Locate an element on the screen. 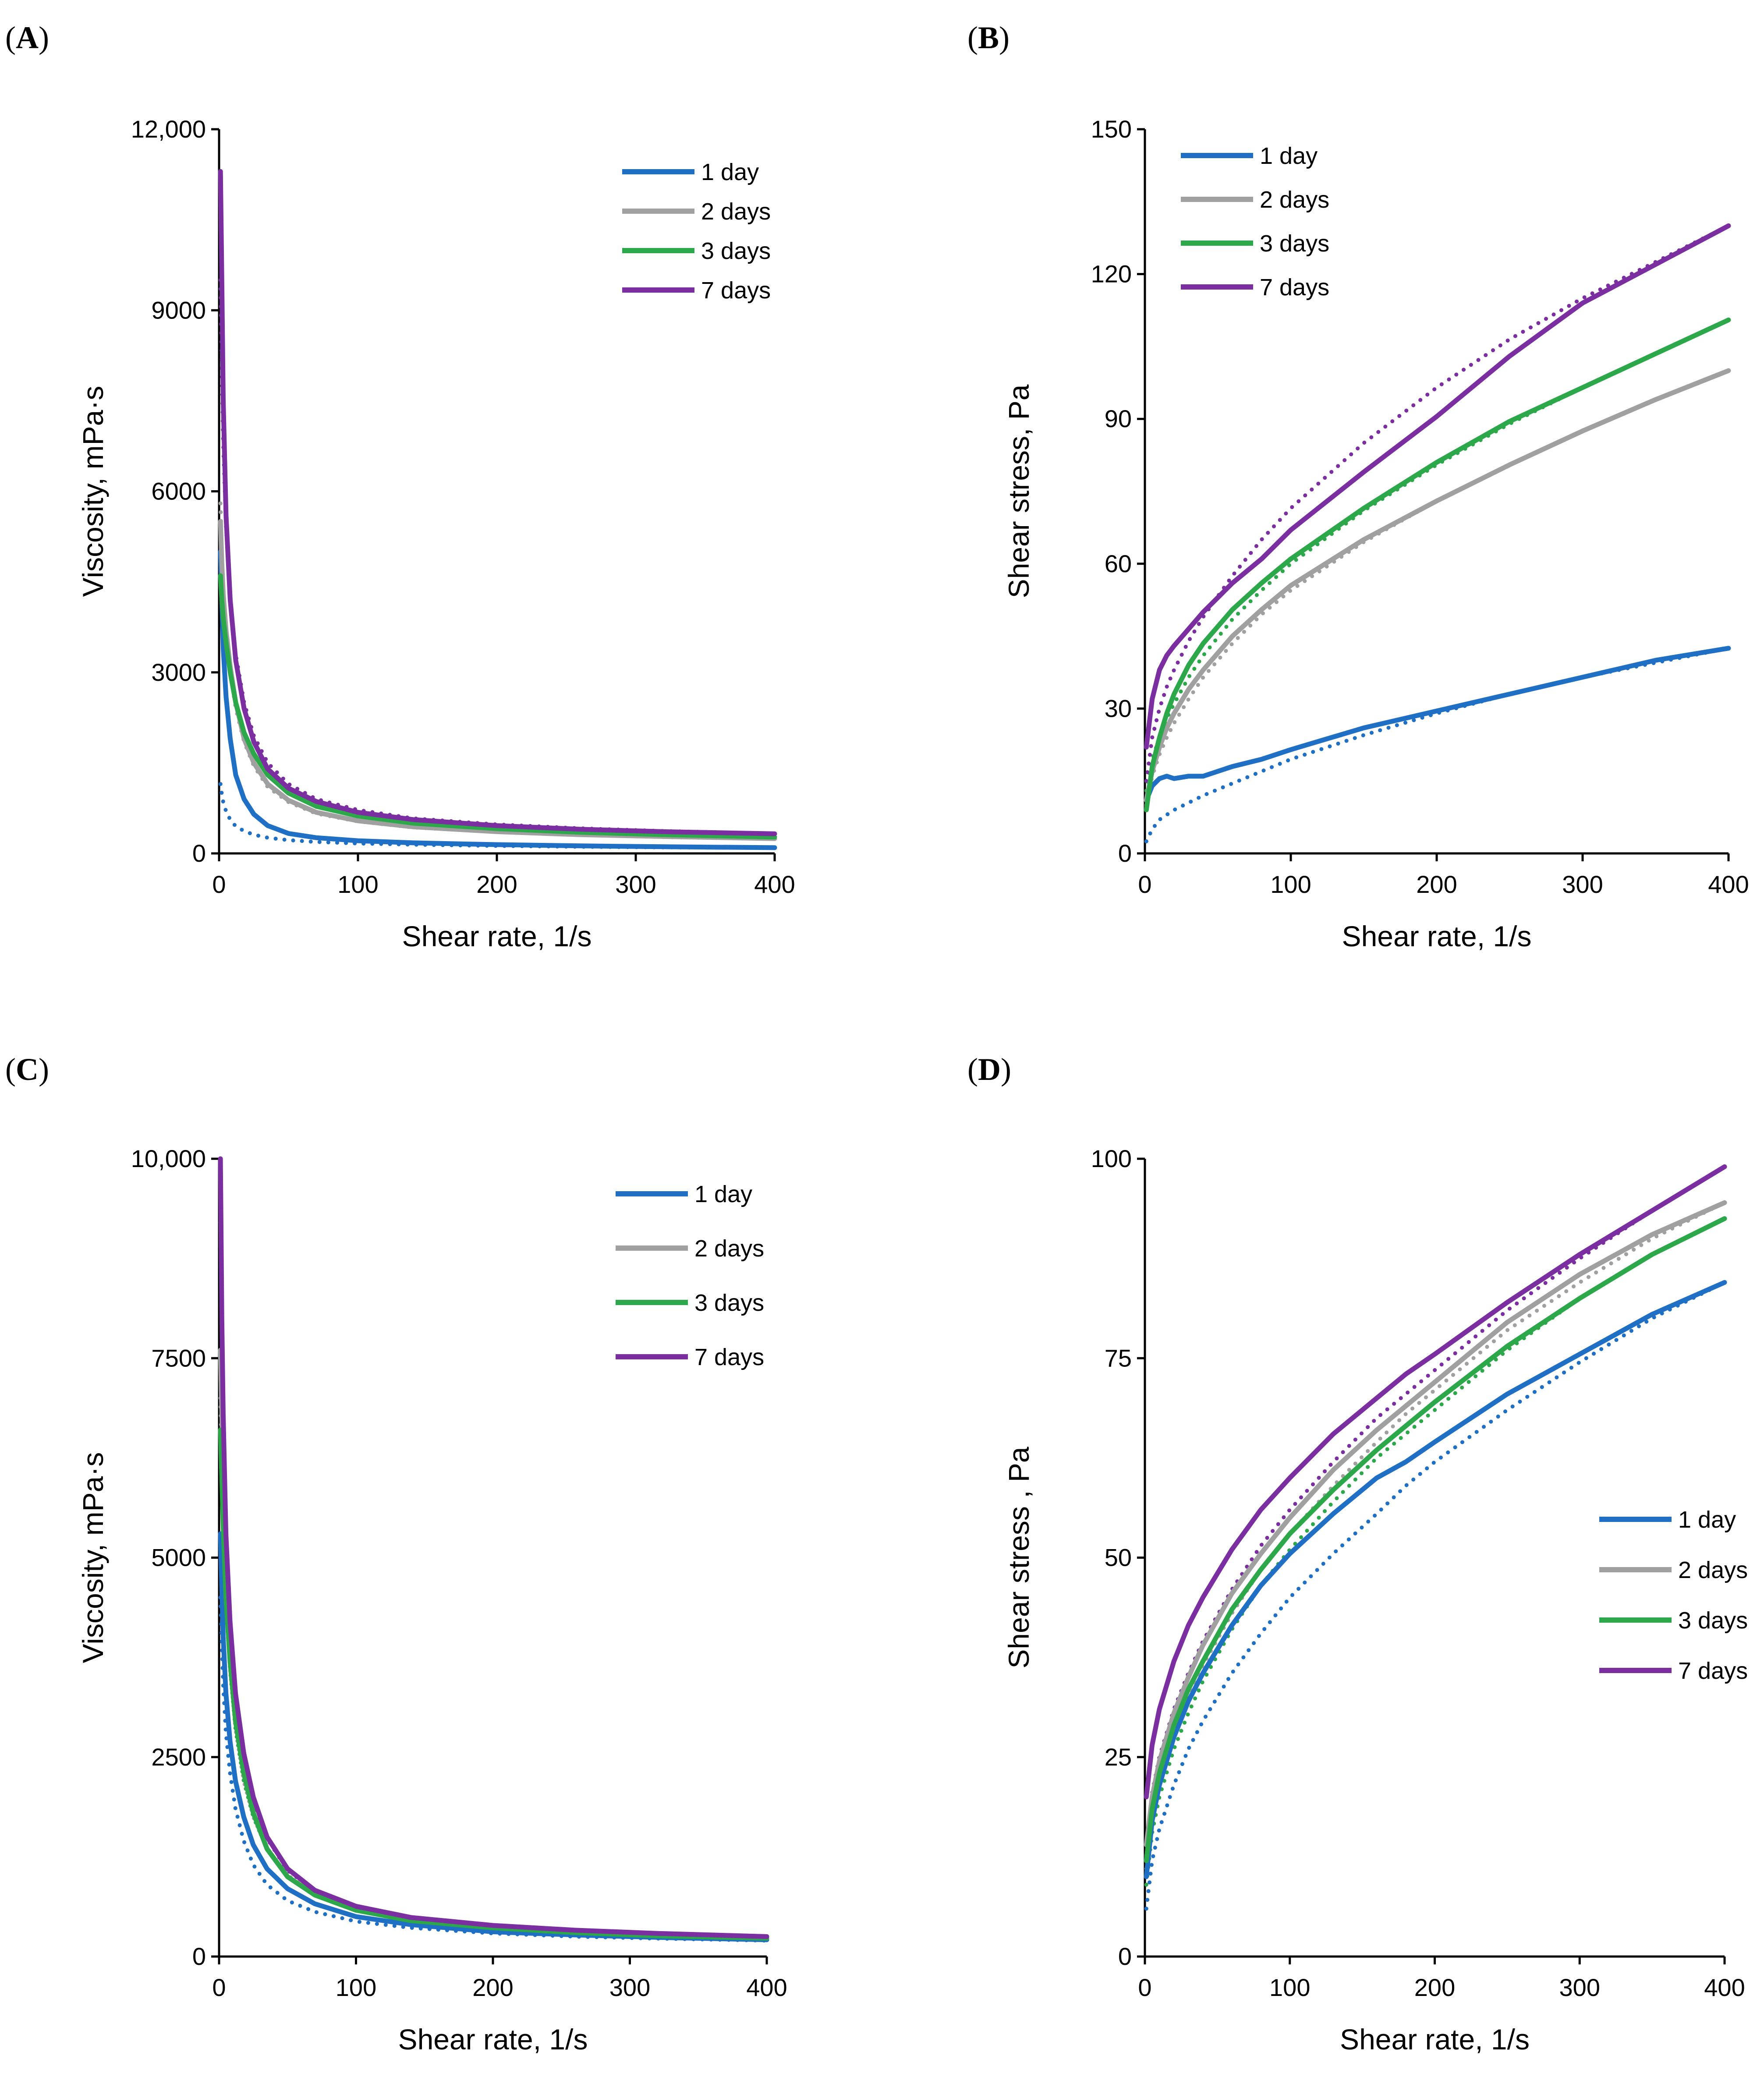 The height and width of the screenshot is (2077, 1764). y-tick-label: 3000 is located at coordinates (179, 672).